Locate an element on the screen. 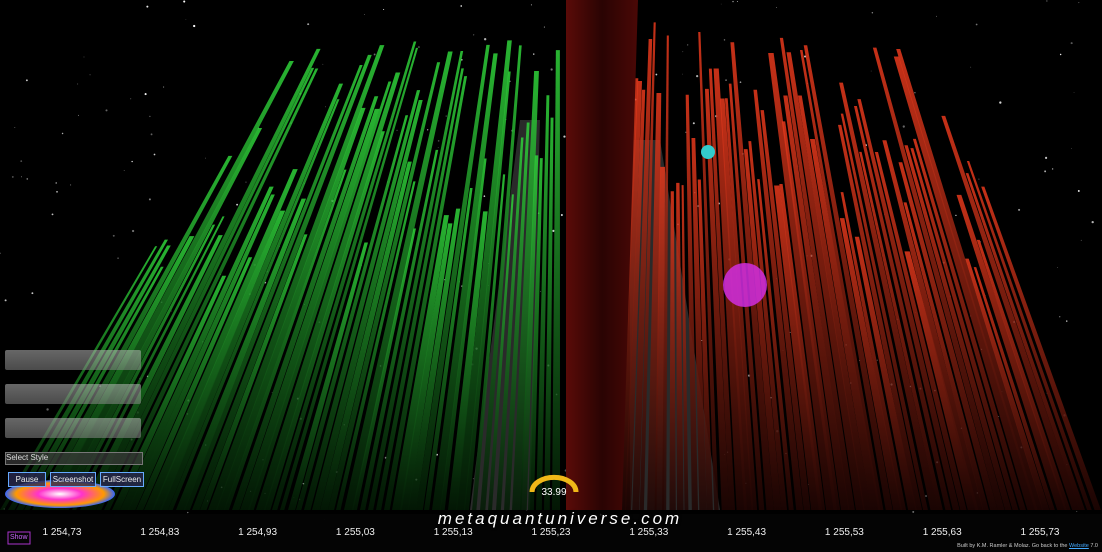  style-select: Select Style is located at coordinates (74, 458).